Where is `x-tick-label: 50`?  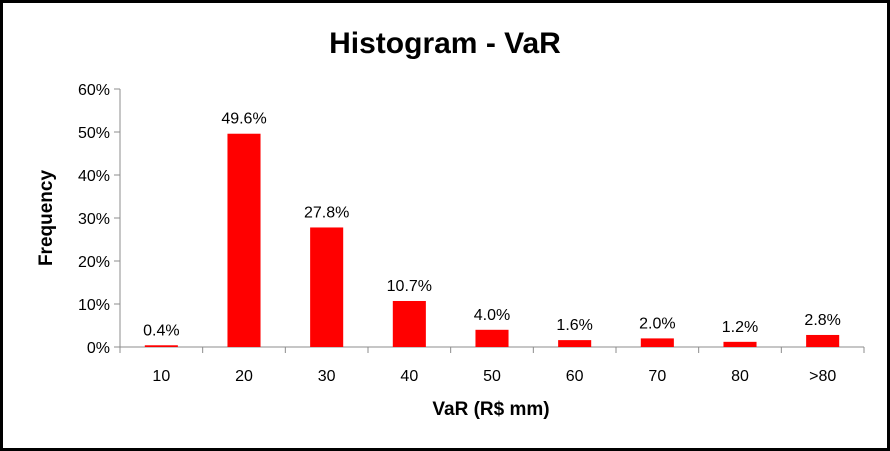
x-tick-label: 50 is located at coordinates (492, 376).